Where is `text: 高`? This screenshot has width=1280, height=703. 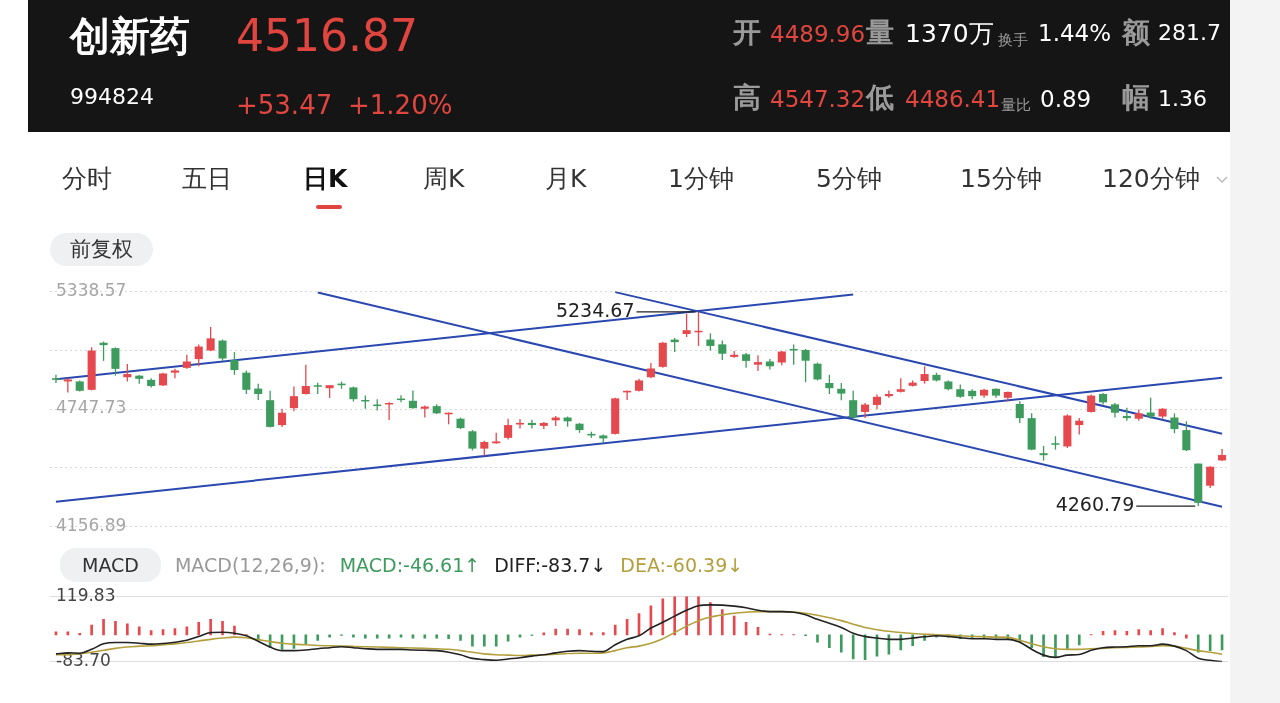 text: 高 is located at coordinates (747, 97).